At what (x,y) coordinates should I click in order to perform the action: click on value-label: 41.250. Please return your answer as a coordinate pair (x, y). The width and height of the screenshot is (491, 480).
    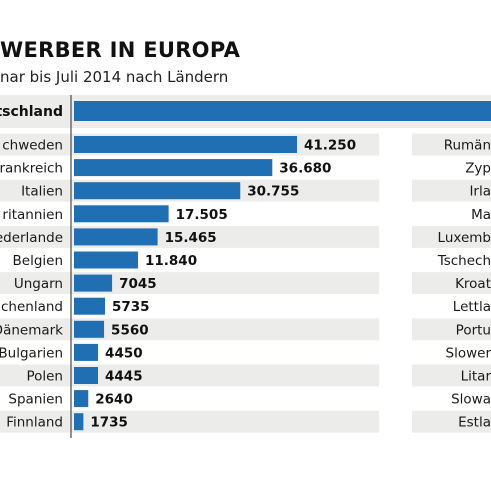
    Looking at the image, I should click on (330, 146).